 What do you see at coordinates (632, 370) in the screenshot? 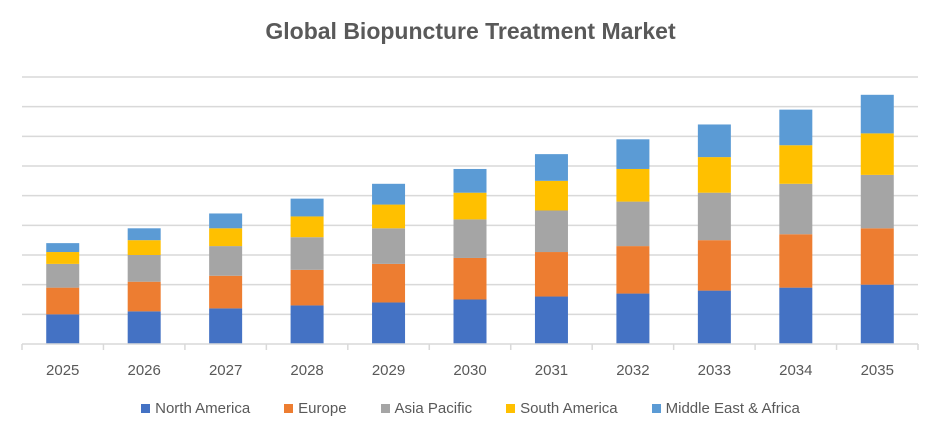
I see `x-tick-label: 2032` at bounding box center [632, 370].